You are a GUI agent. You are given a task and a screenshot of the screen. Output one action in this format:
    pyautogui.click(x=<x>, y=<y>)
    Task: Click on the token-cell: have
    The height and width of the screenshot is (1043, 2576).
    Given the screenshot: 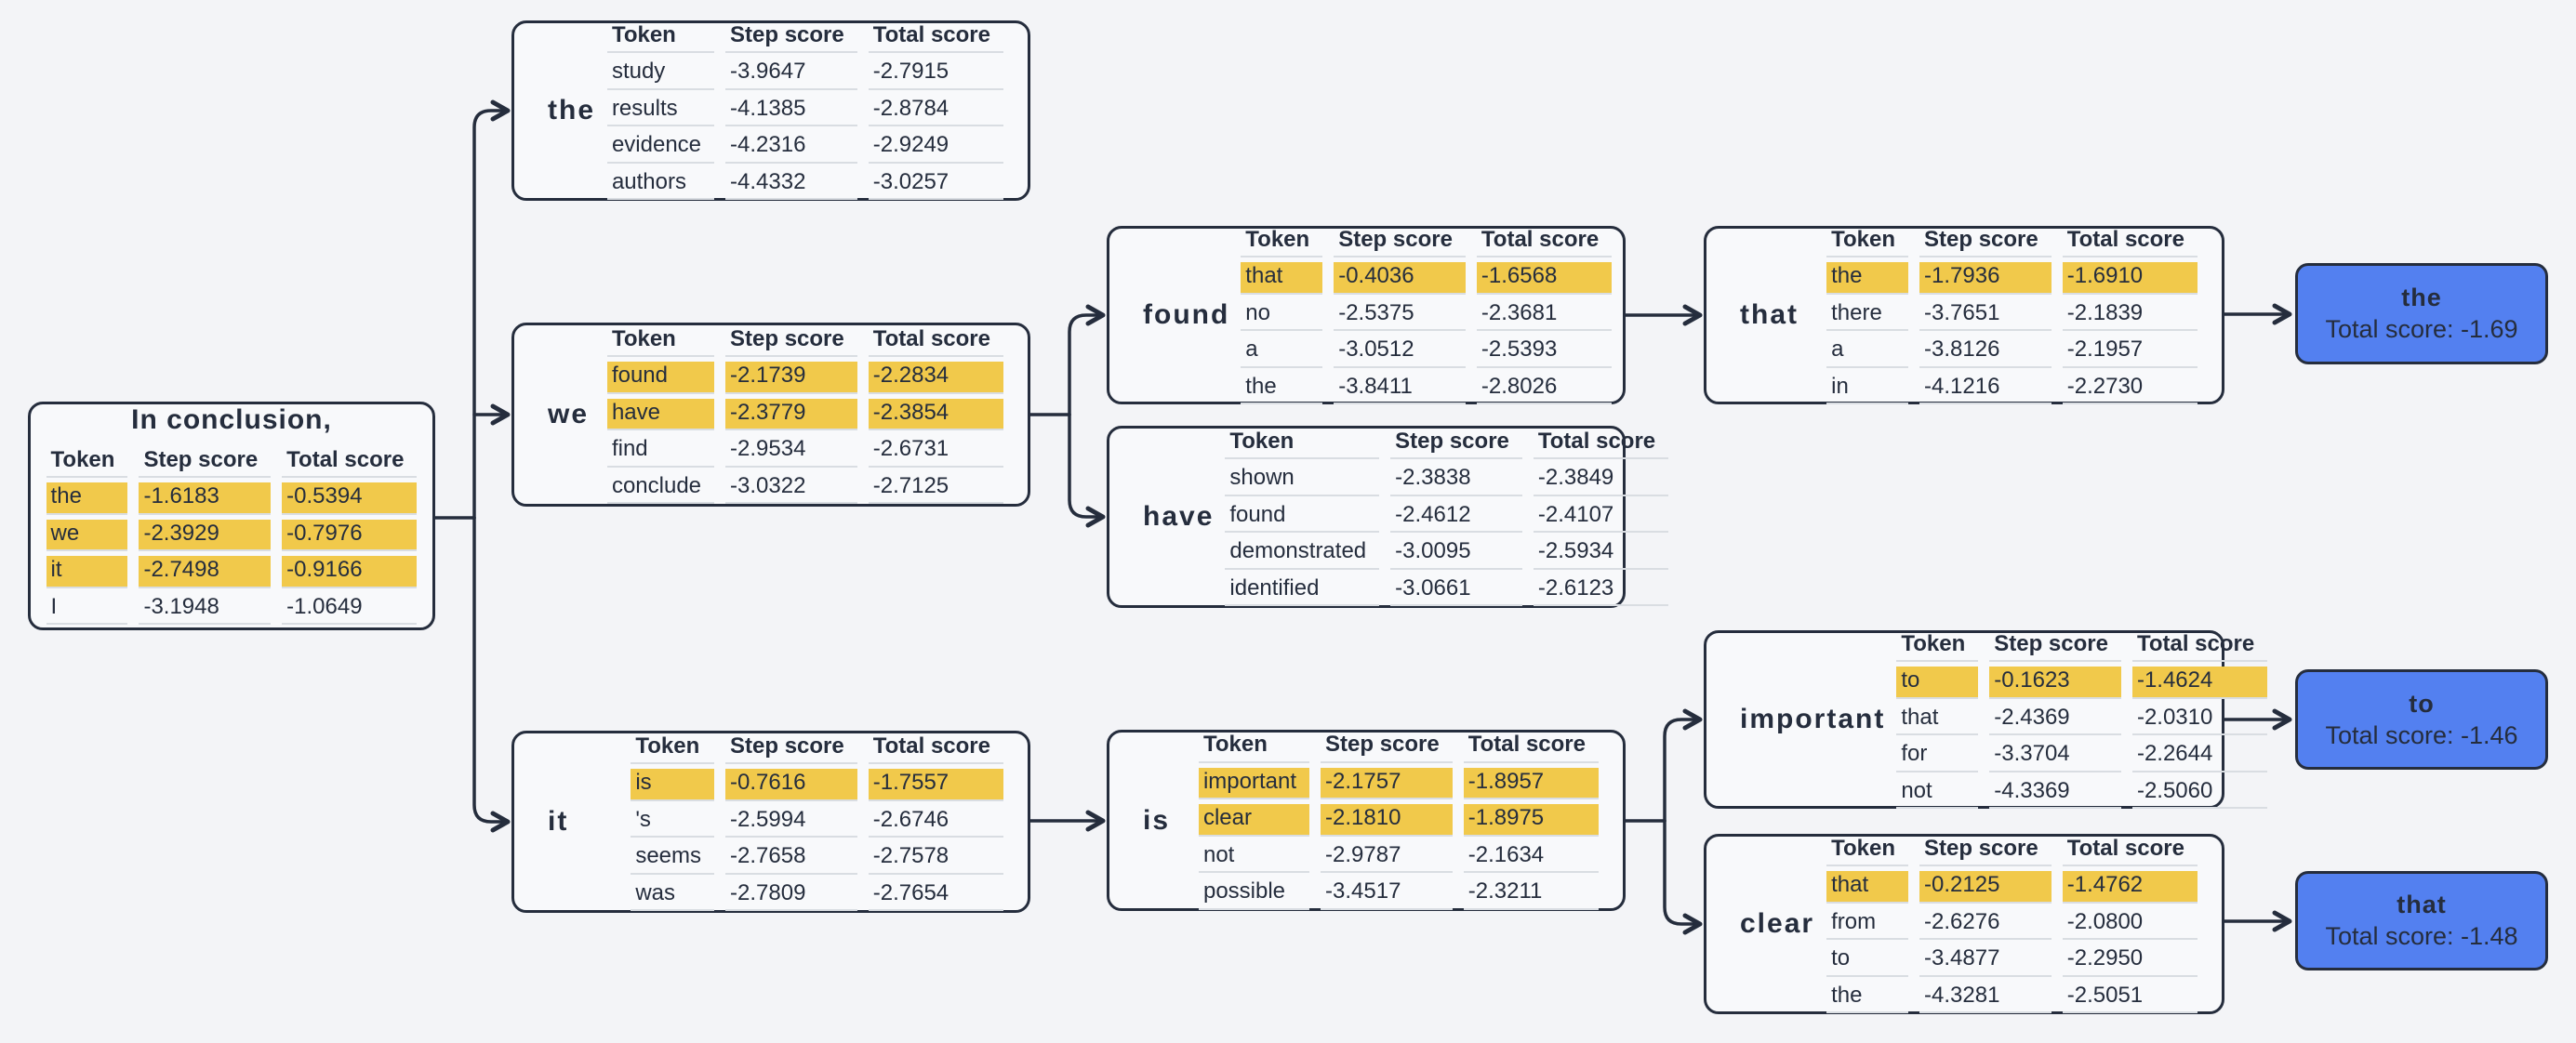 What is the action you would take?
    pyautogui.click(x=660, y=414)
    